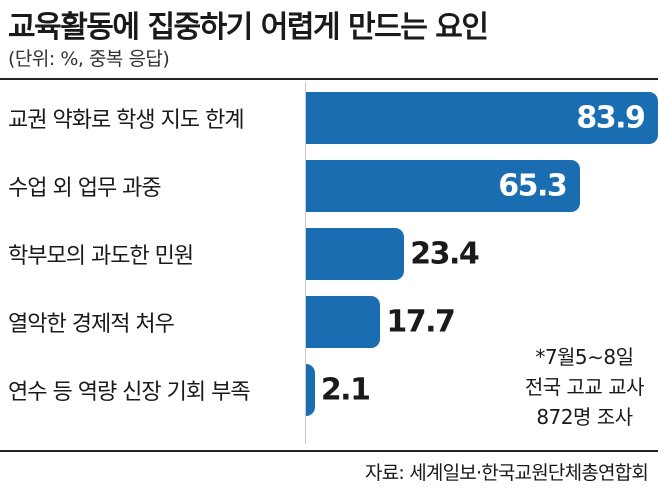 Image resolution: width=658 pixels, height=490 pixels. Describe the element at coordinates (611, 118) in the screenshot. I see `value-label: 83.9` at that location.